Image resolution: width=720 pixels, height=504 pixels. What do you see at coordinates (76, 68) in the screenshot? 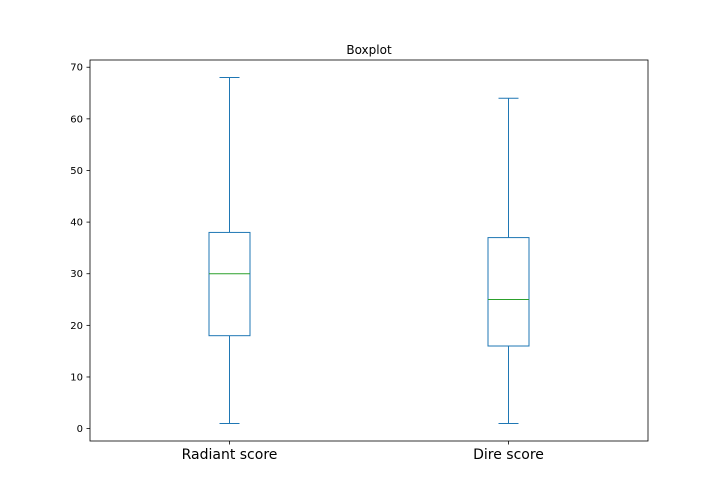
I see `y-tick-label: 70` at bounding box center [76, 68].